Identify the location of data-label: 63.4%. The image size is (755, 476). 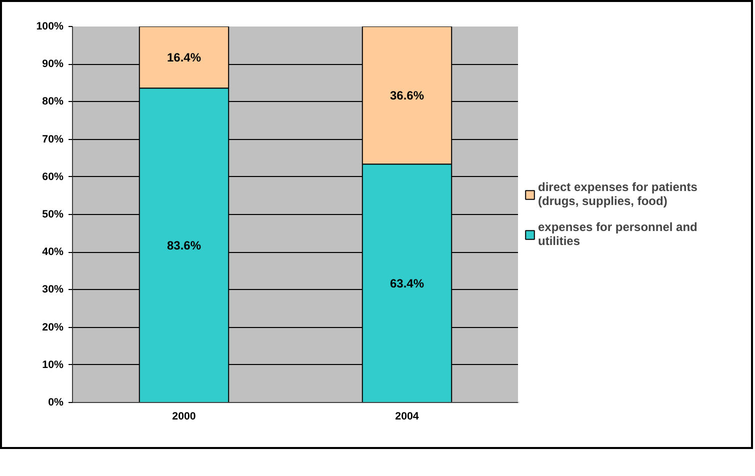
(407, 283).